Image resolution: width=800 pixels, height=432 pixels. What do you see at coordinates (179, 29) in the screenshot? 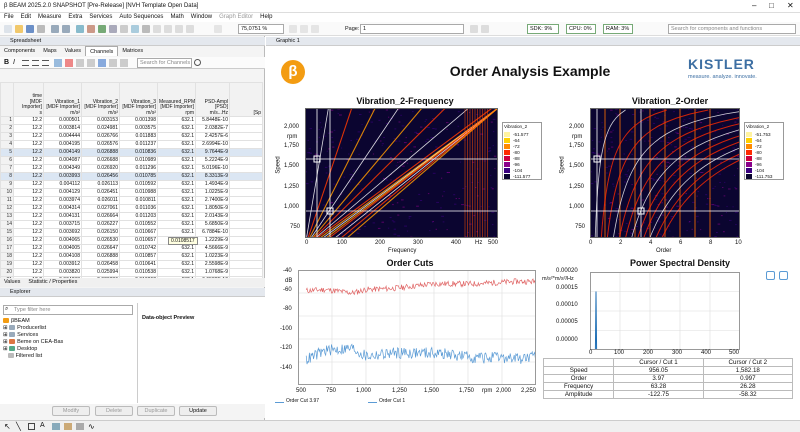
I see `pan-icon` at bounding box center [179, 29].